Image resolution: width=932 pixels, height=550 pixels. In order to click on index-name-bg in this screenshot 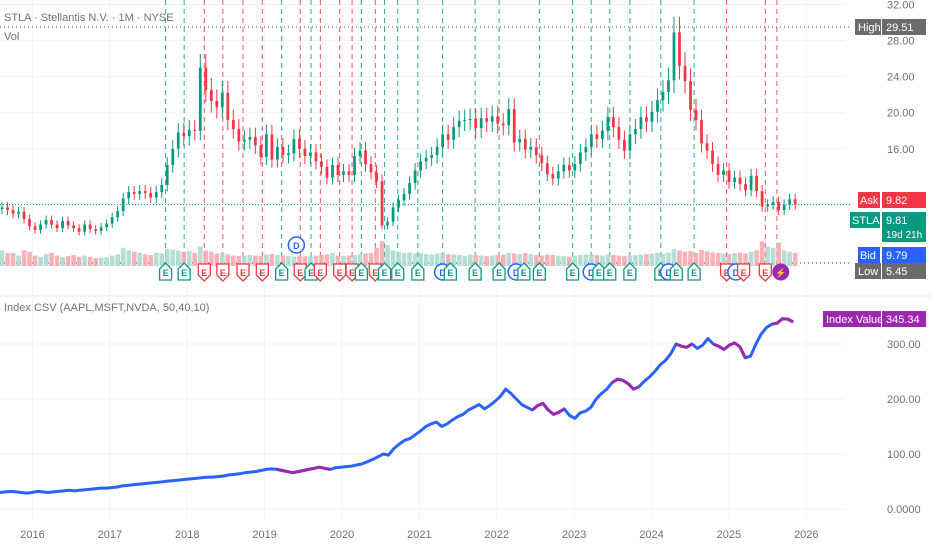, I will do `click(852, 319)`.